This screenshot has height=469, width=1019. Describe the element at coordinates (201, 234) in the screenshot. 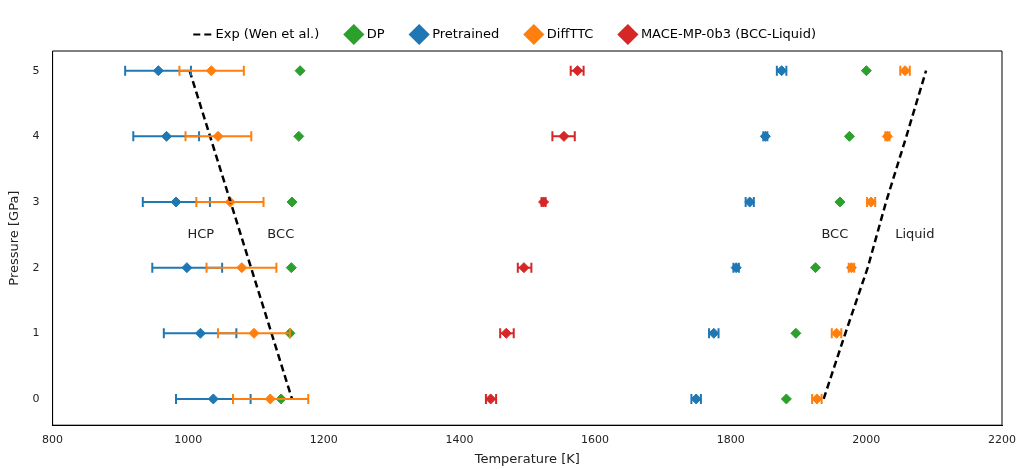

I see `annotation: HCP` at that location.